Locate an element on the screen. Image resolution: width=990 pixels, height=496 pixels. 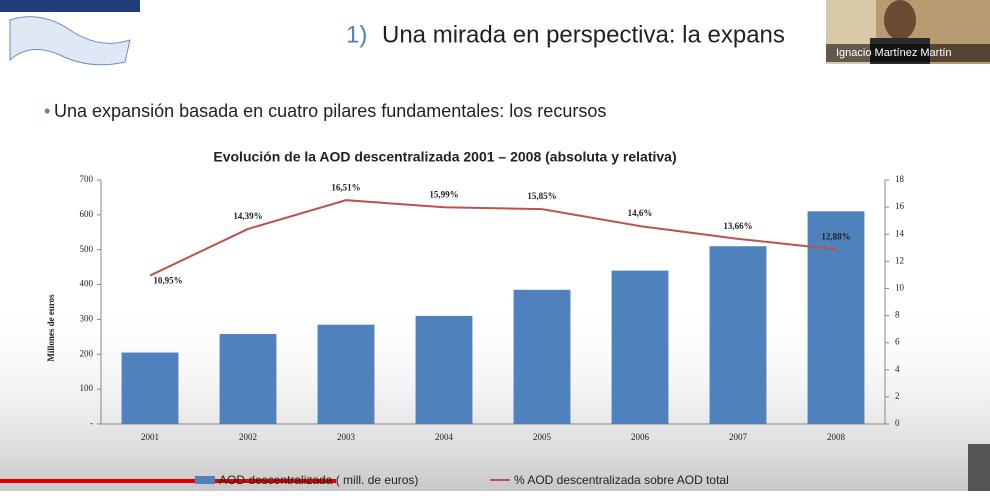
y2-tick-label: 4 is located at coordinates (897, 369).